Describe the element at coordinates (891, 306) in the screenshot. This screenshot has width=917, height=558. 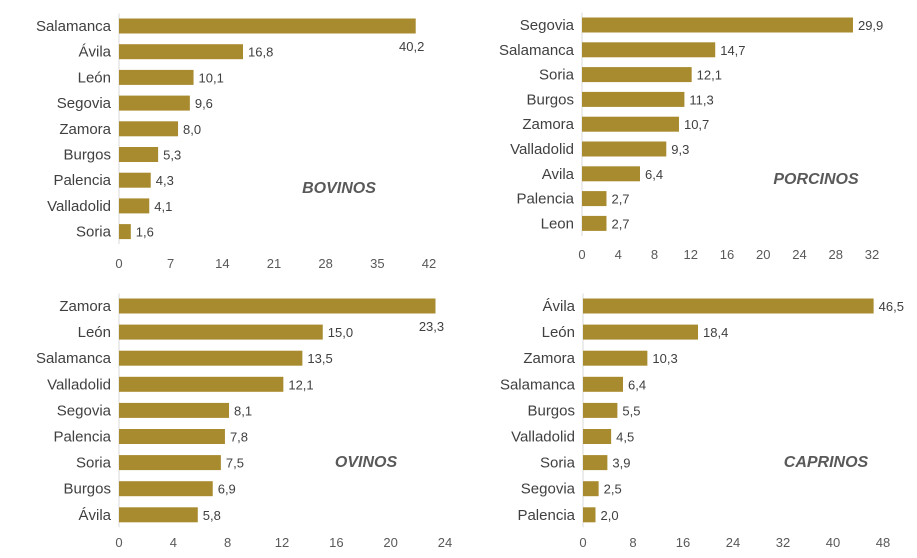
I see `value-label: 46,5` at that location.